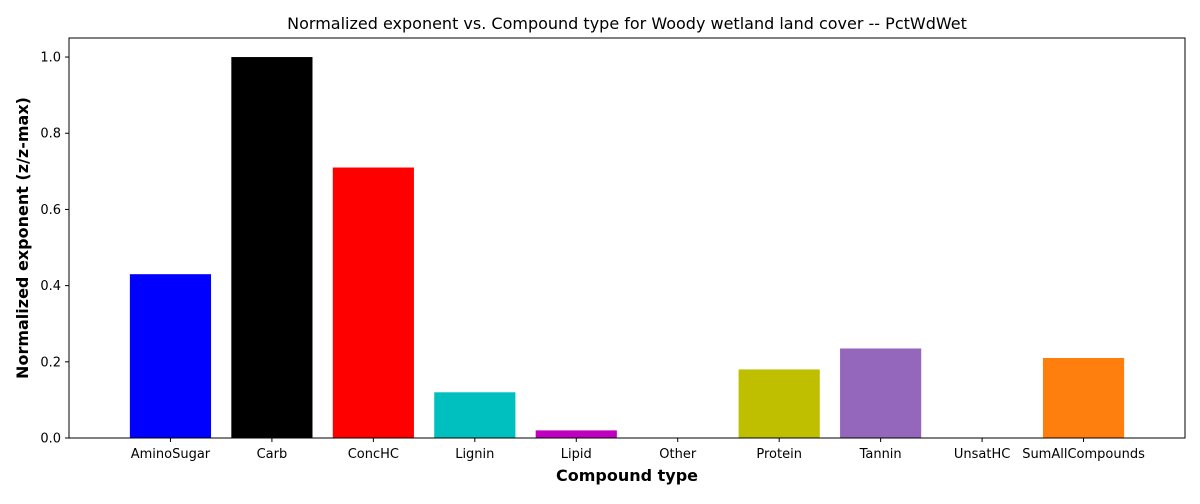 Image resolution: width=1200 pixels, height=504 pixels. What do you see at coordinates (50, 439) in the screenshot?
I see `y-tick-label: 0.0` at bounding box center [50, 439].